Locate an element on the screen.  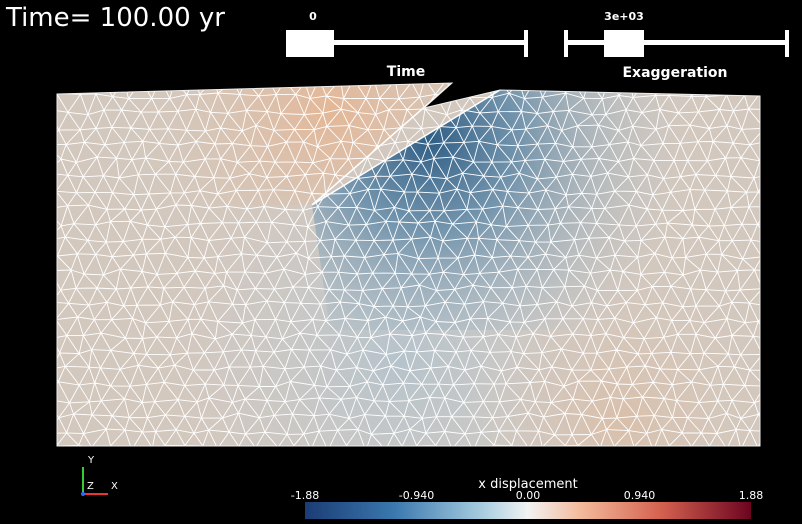
colorbar: x displacement -1.88 -0.940 0.00 0.940 1.88 is located at coordinates (527, 498).